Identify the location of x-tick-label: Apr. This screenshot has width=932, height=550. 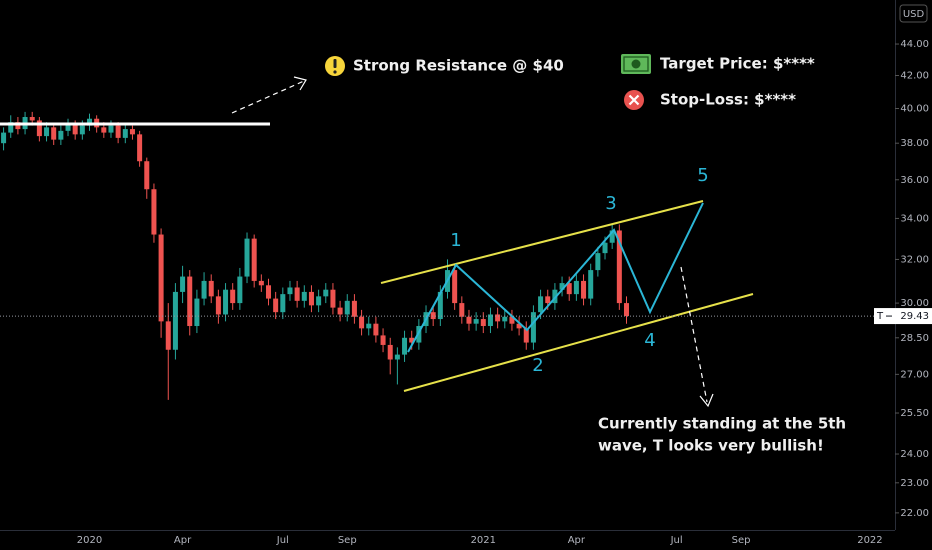
(577, 540).